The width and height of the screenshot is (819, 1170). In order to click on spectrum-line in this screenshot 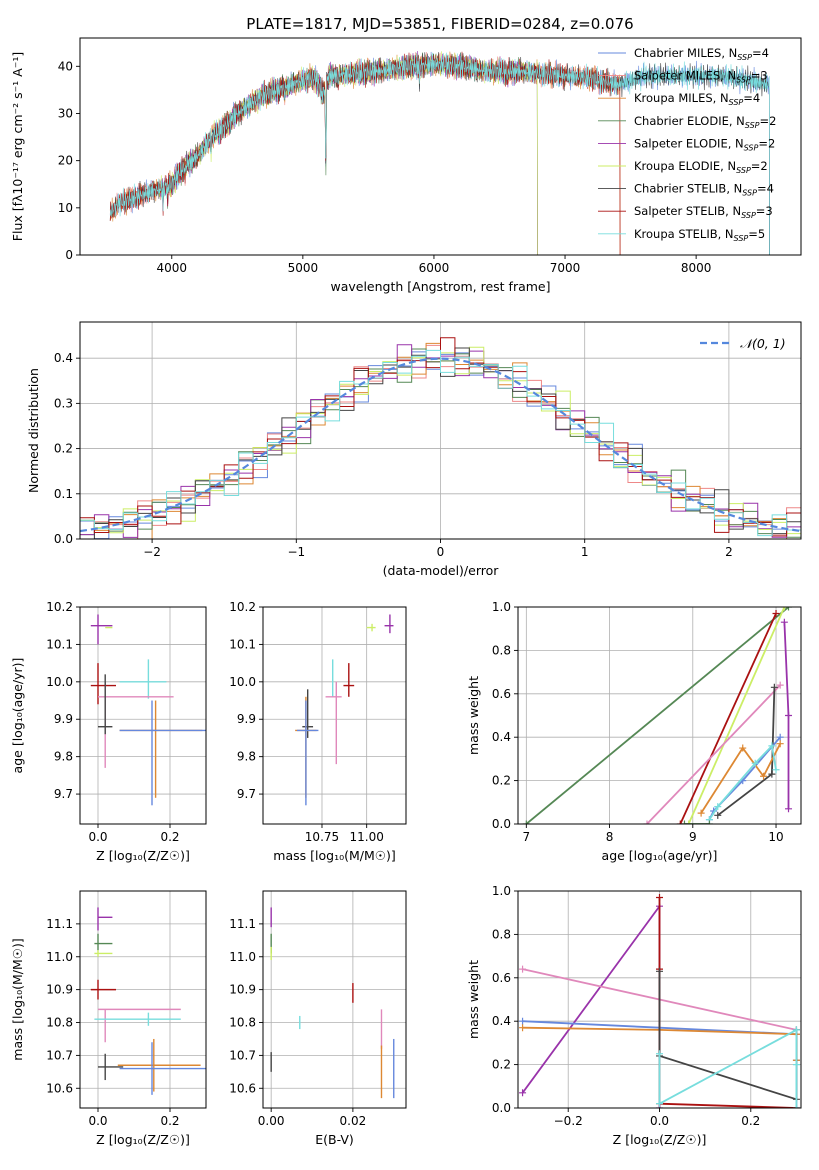, I will do `click(439, 153)`.